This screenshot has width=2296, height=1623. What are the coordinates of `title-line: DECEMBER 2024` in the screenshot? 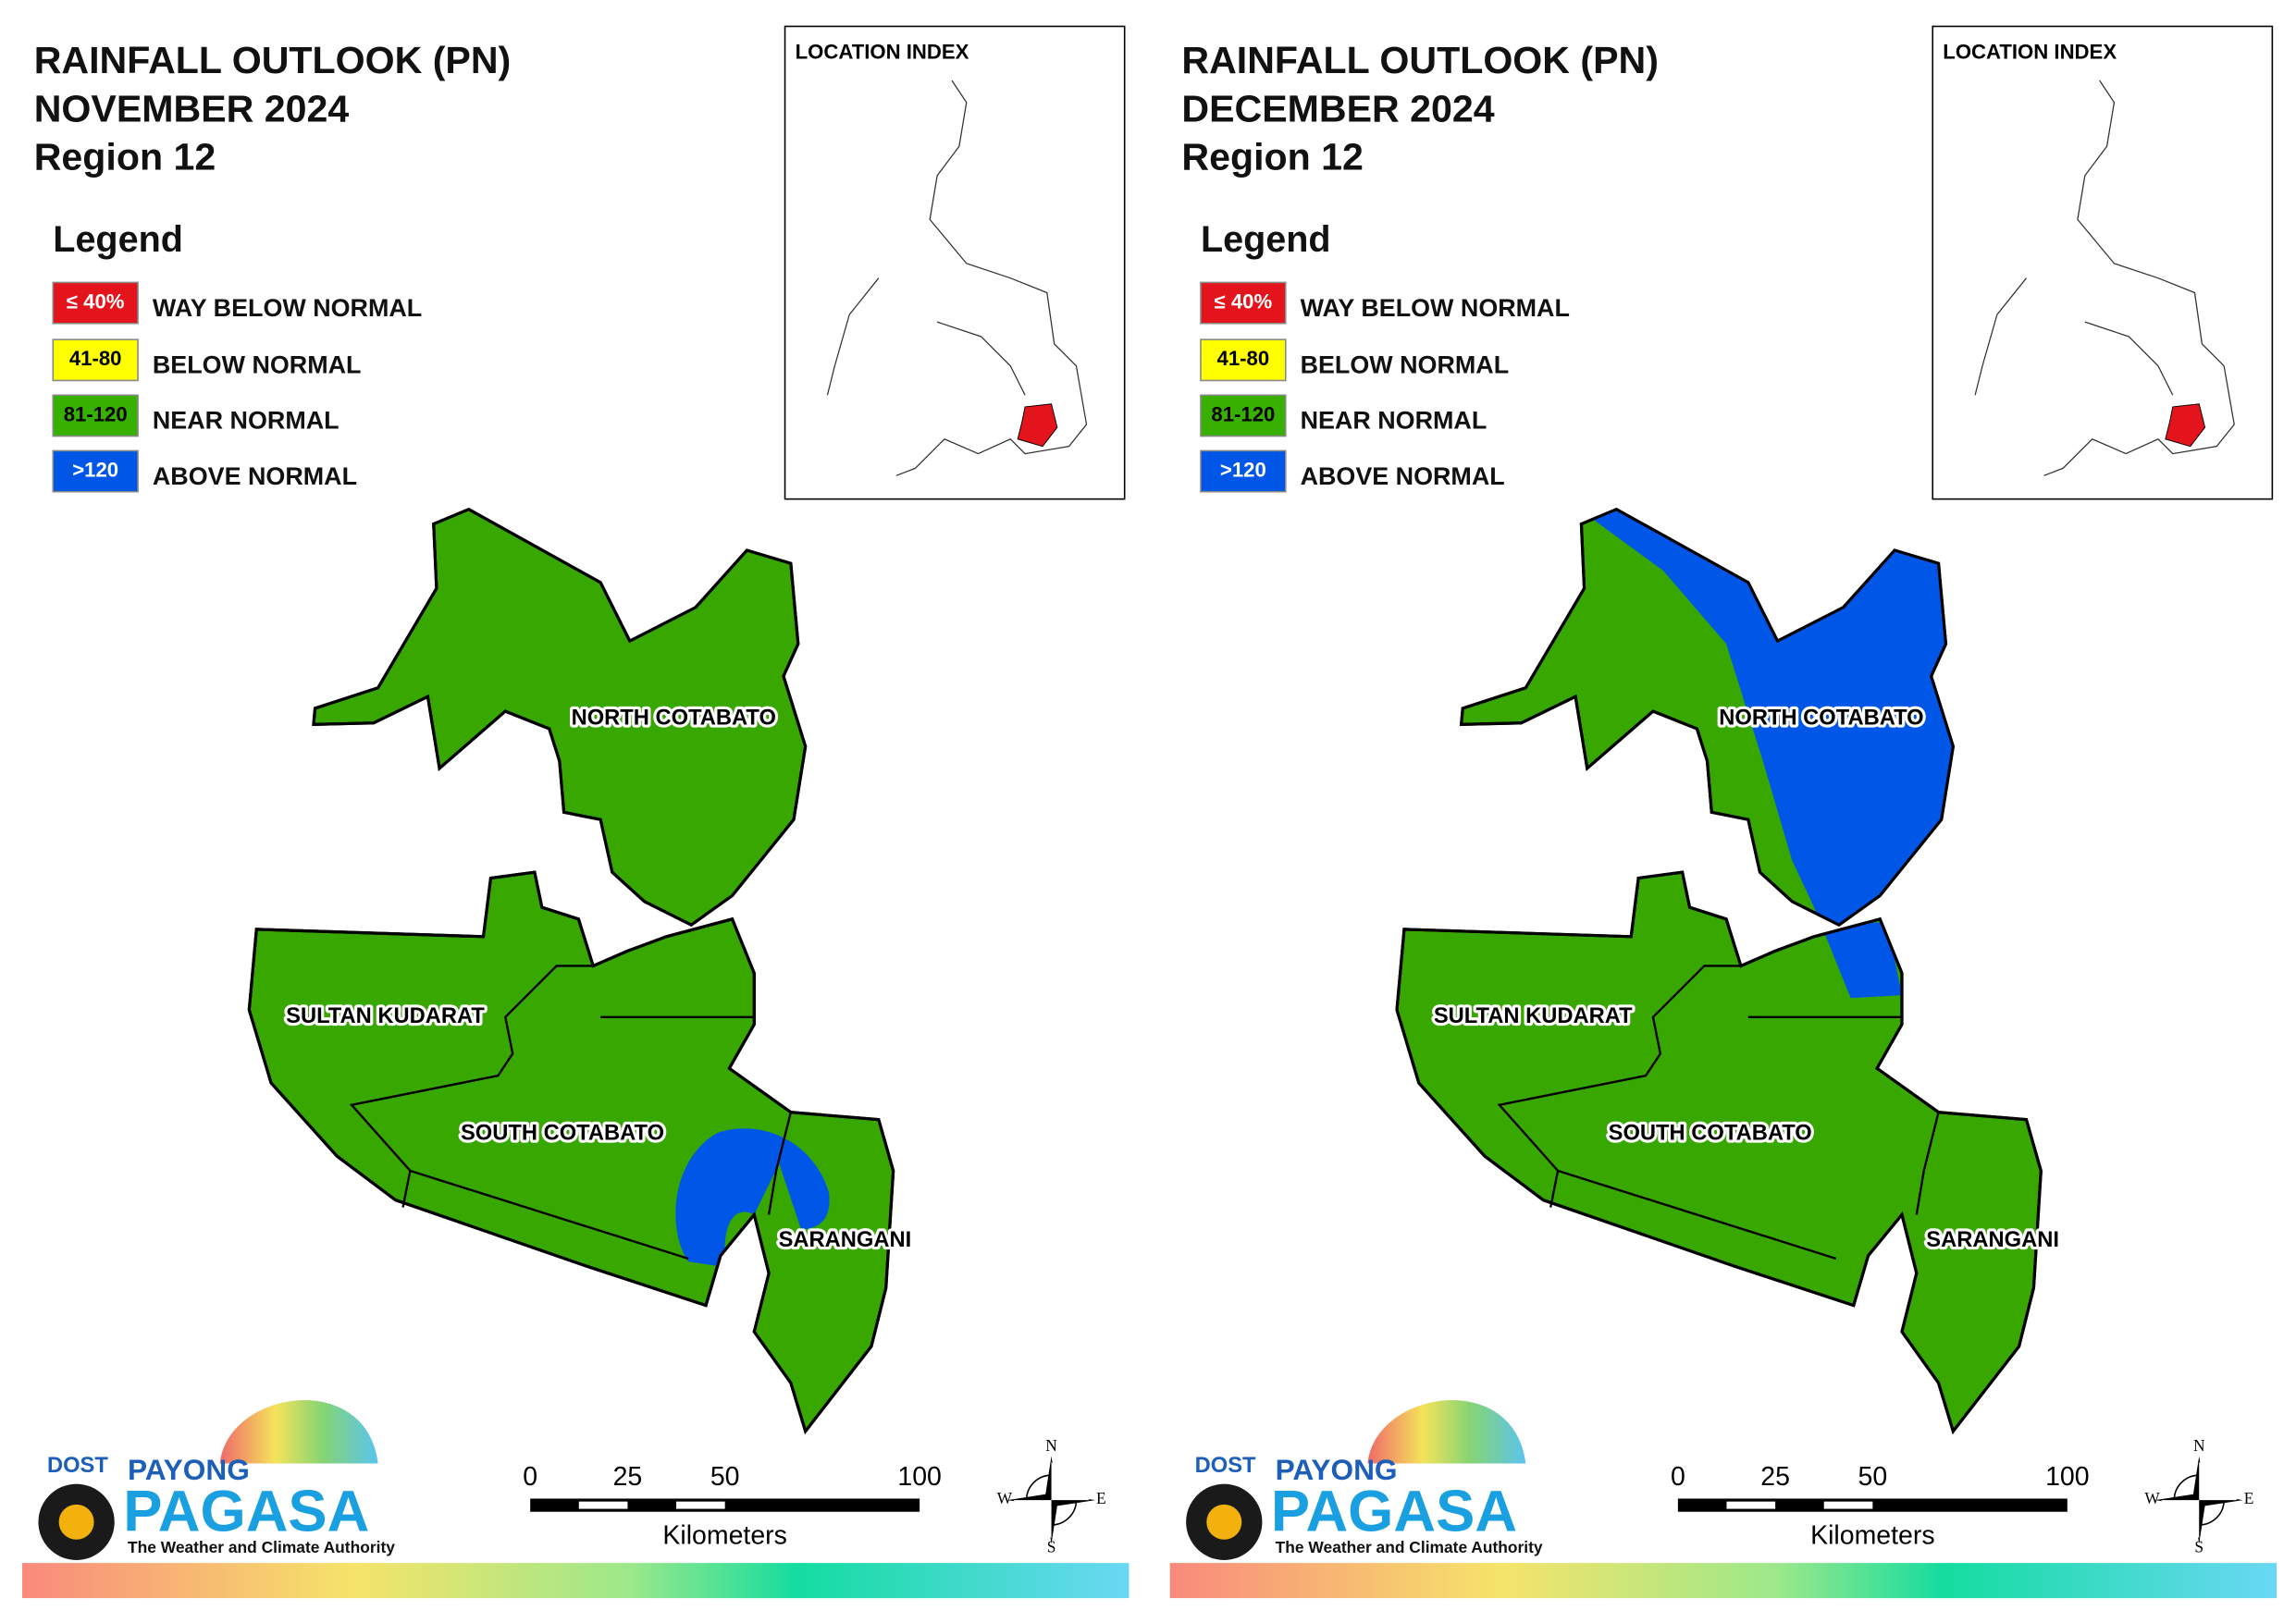 It's located at (1337, 108).